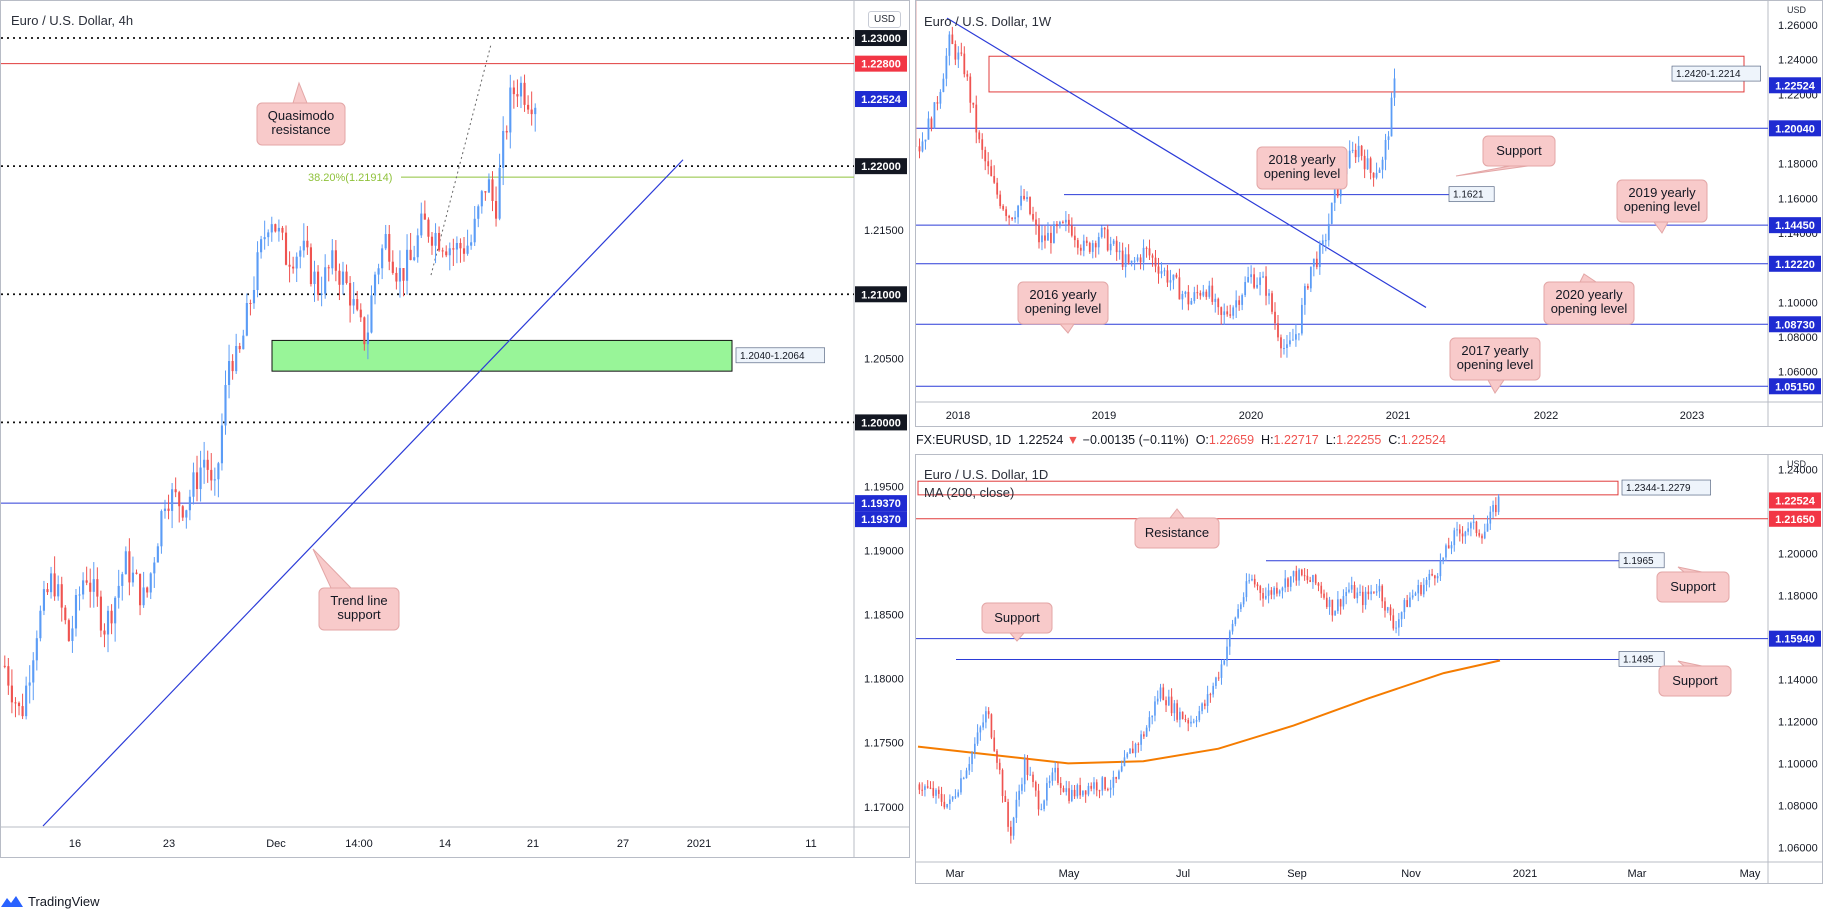  I want to click on price-tag-current: 1.22524, so click(1795, 501).